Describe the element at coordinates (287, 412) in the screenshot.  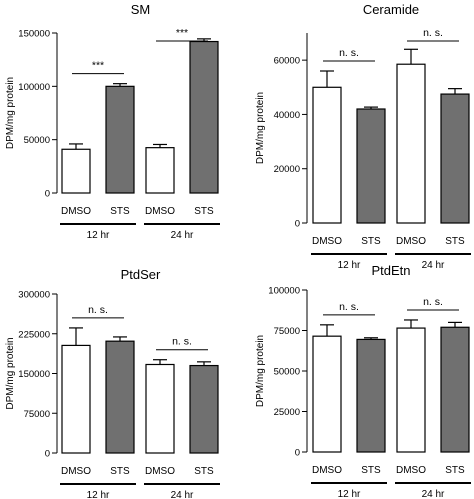
I see `y-tick-label: 25000` at that location.